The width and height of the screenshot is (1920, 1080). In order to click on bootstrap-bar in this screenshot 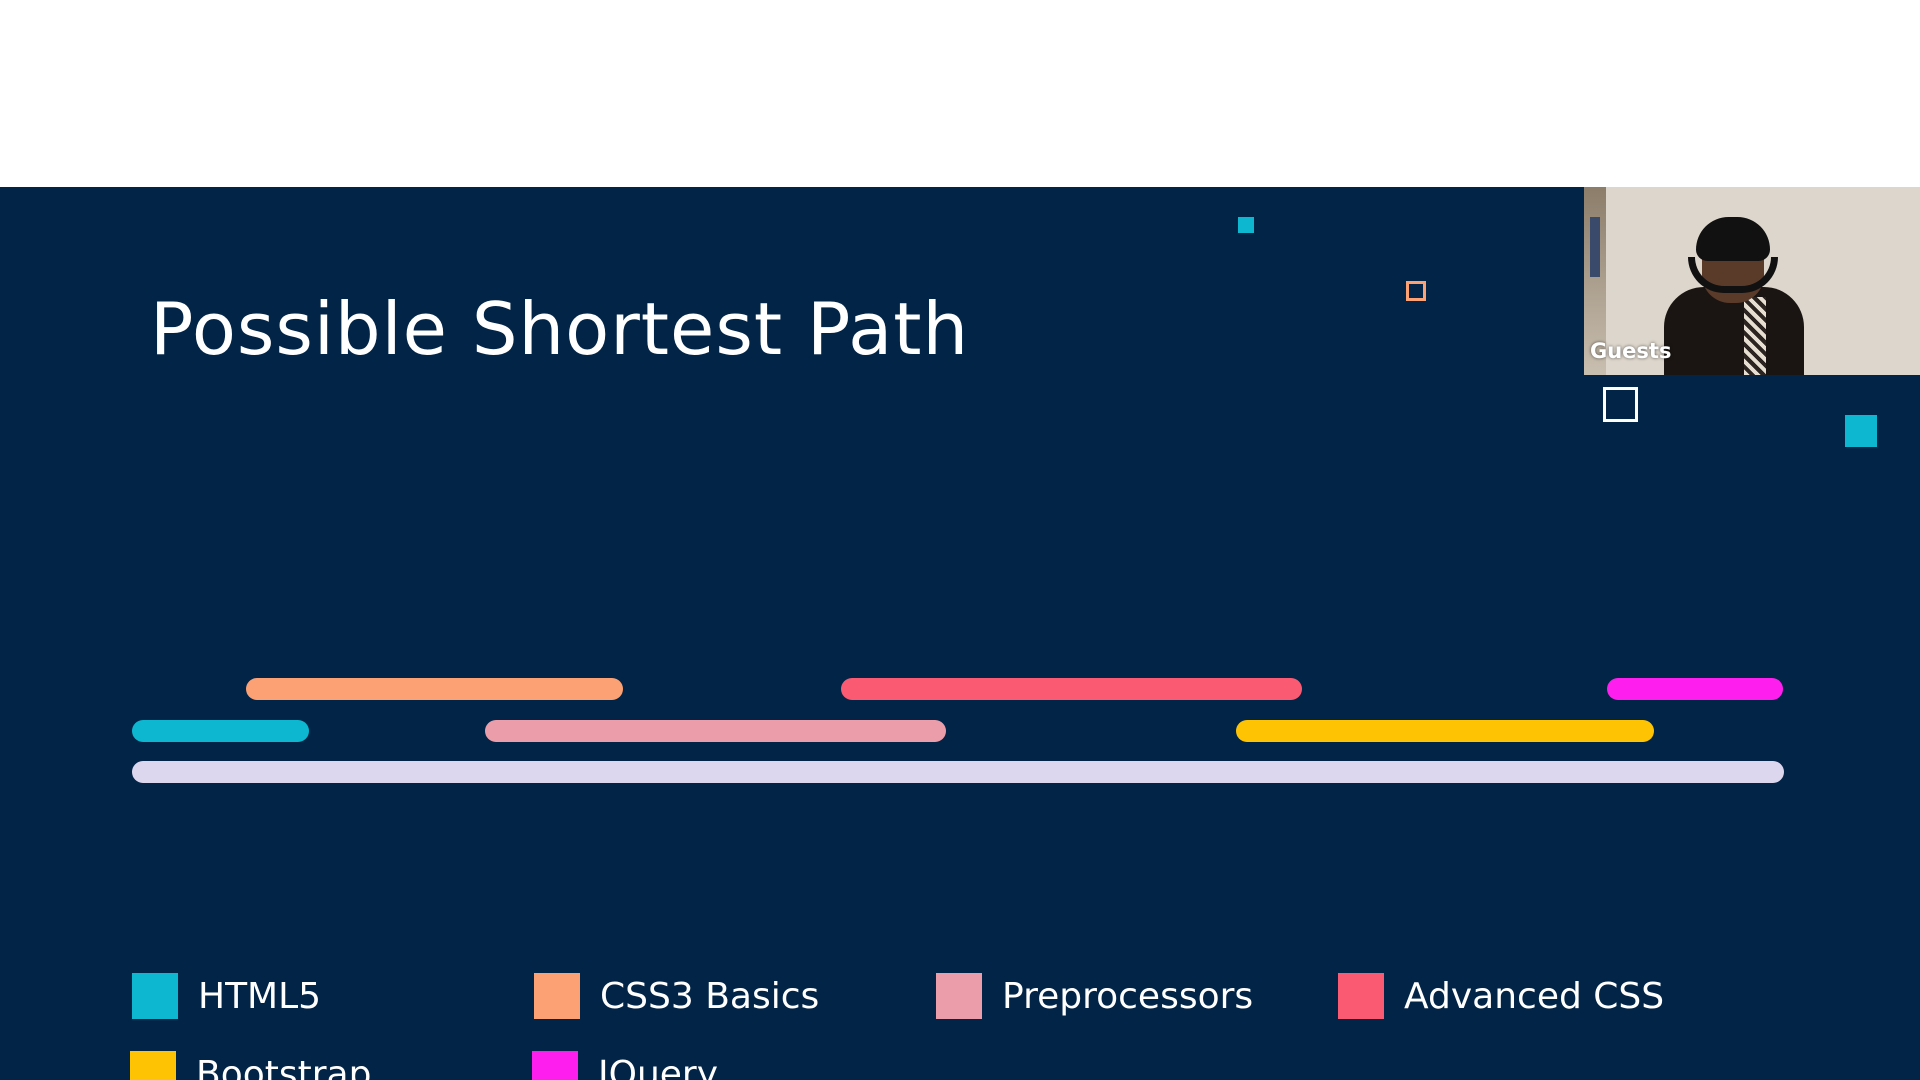, I will do `click(1445, 731)`.